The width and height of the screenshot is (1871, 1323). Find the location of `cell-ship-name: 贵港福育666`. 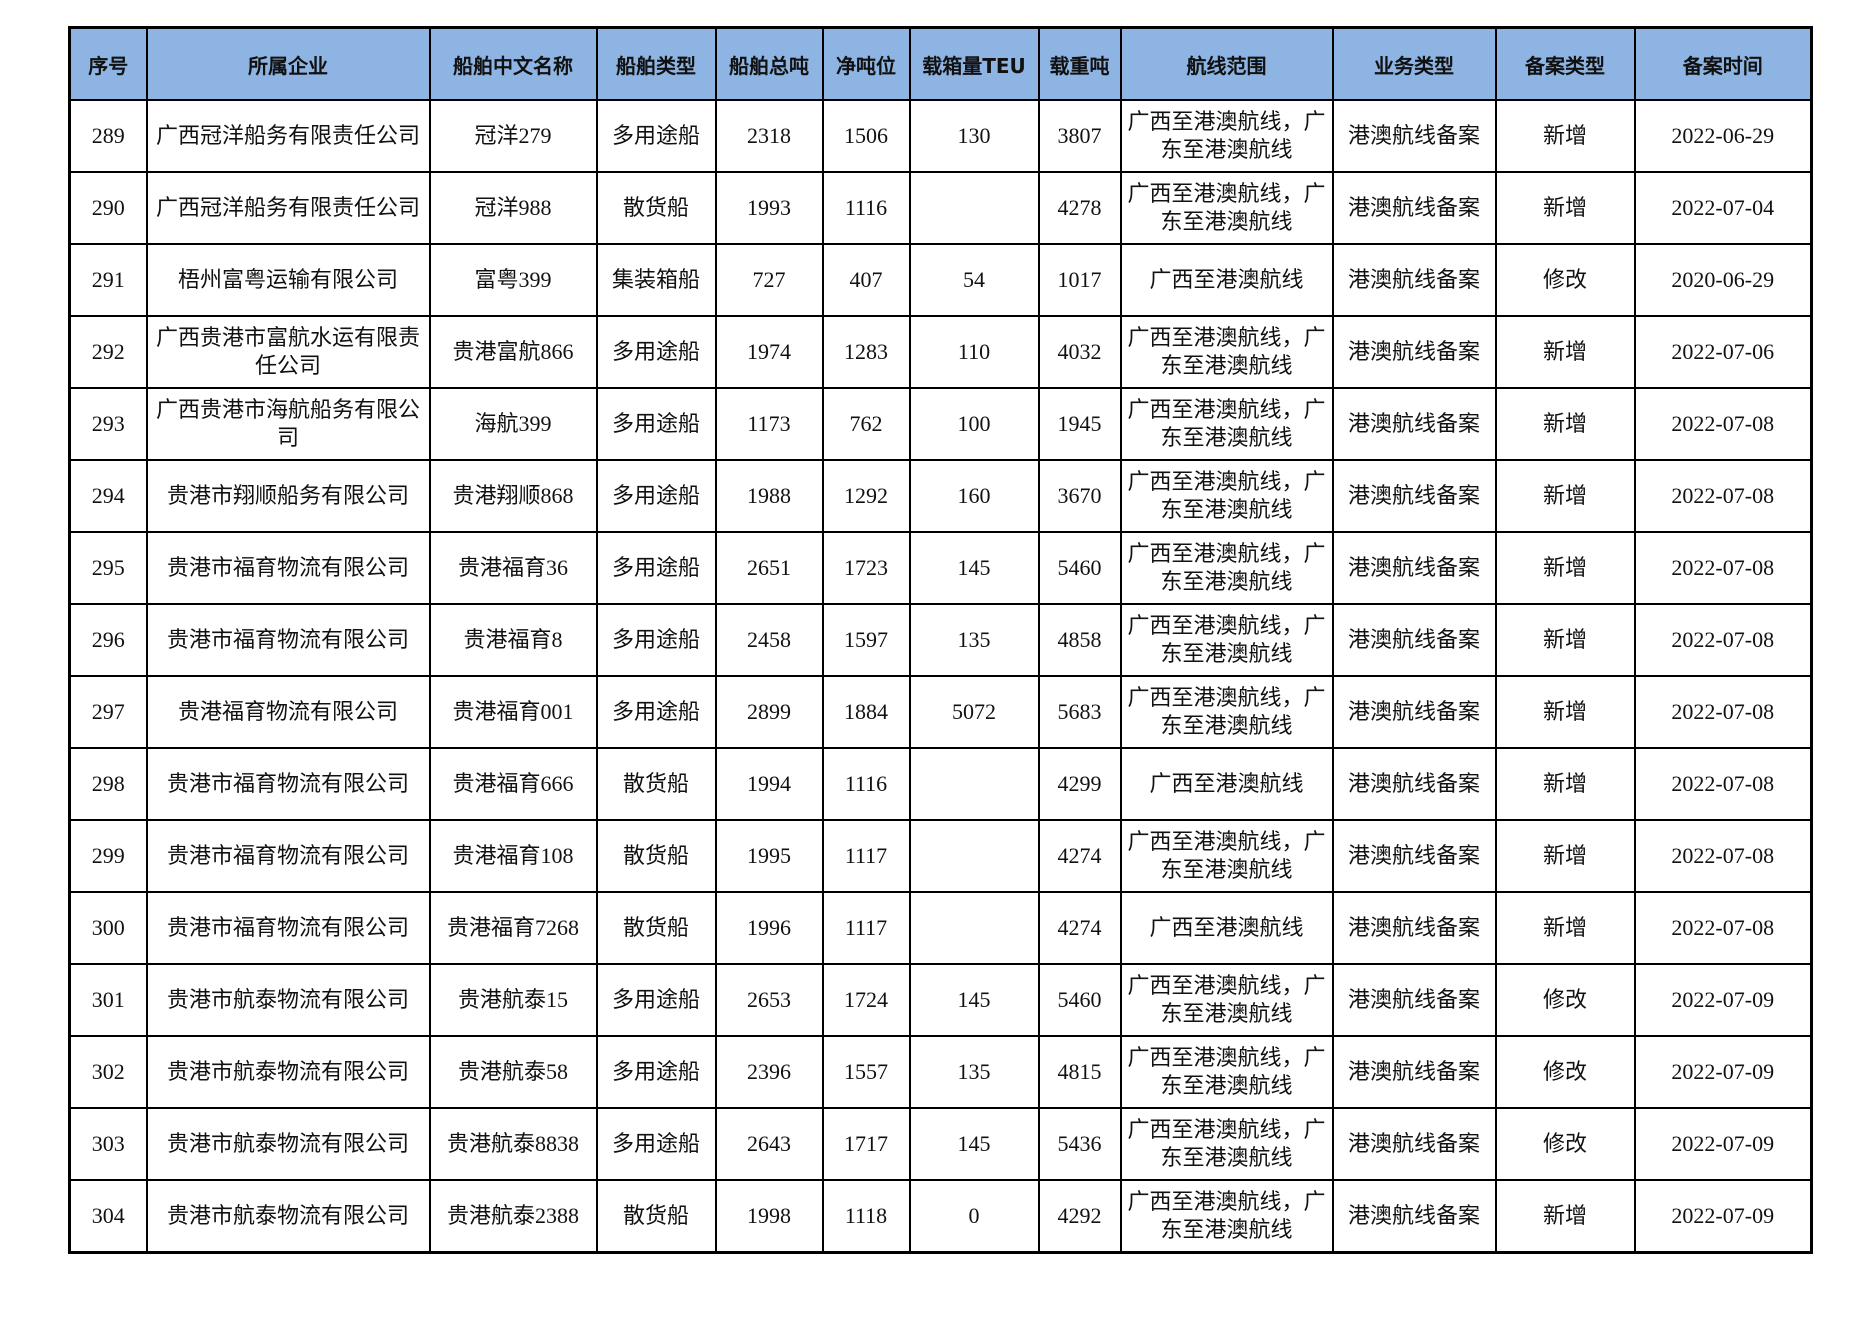

cell-ship-name: 贵港福育666 is located at coordinates (513, 784).